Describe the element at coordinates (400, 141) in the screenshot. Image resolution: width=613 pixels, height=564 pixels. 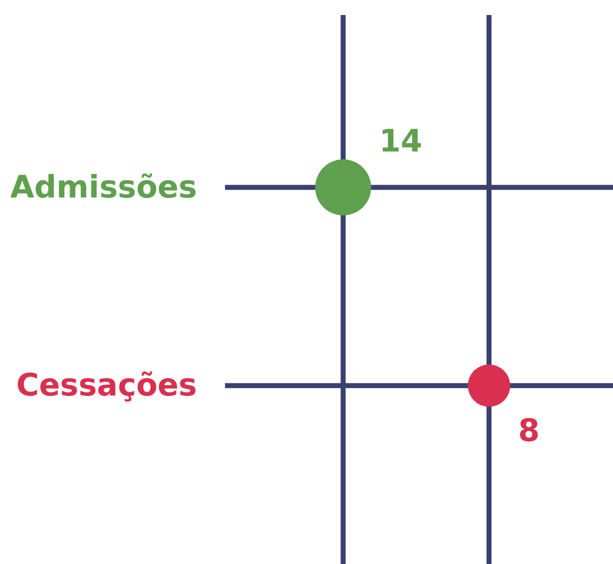
I see `data-label: 14` at that location.